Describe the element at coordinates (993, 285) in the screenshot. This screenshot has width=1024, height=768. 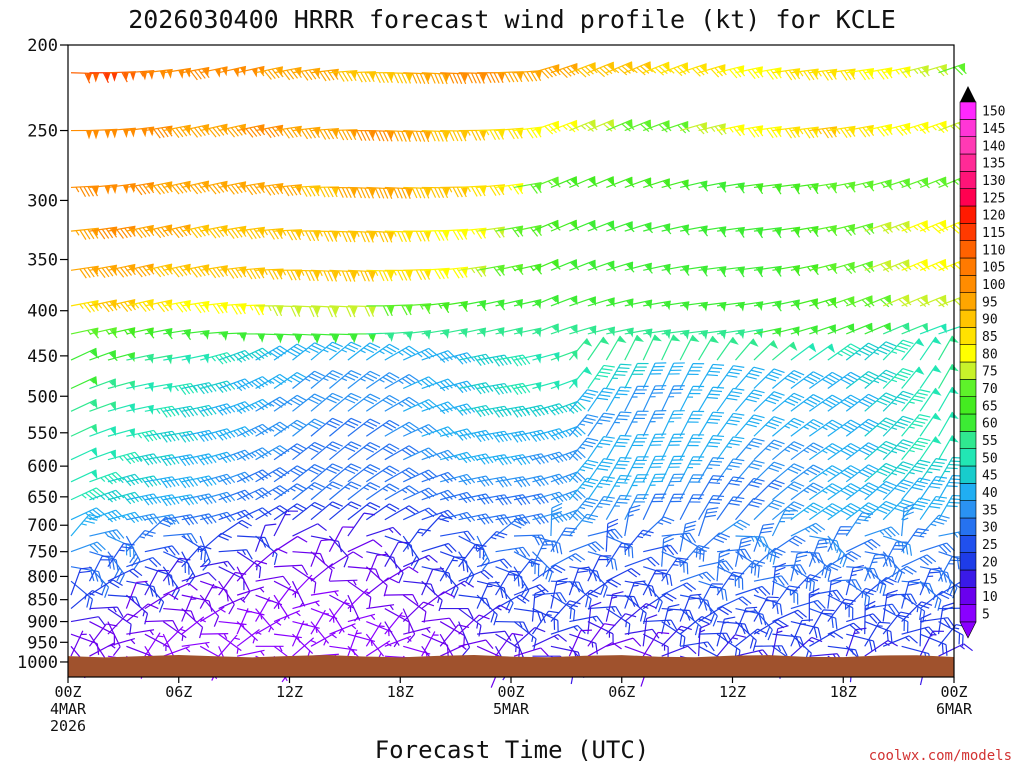
I see `colorbar-label: 100` at that location.